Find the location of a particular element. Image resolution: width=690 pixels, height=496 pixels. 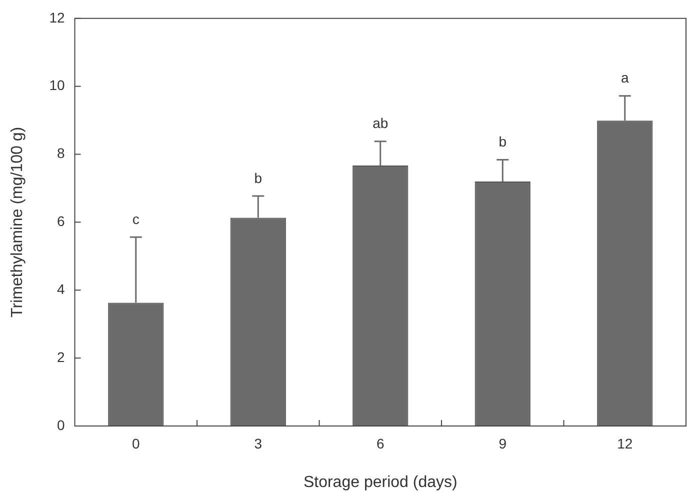

x-tick-label: 9 is located at coordinates (502, 443).